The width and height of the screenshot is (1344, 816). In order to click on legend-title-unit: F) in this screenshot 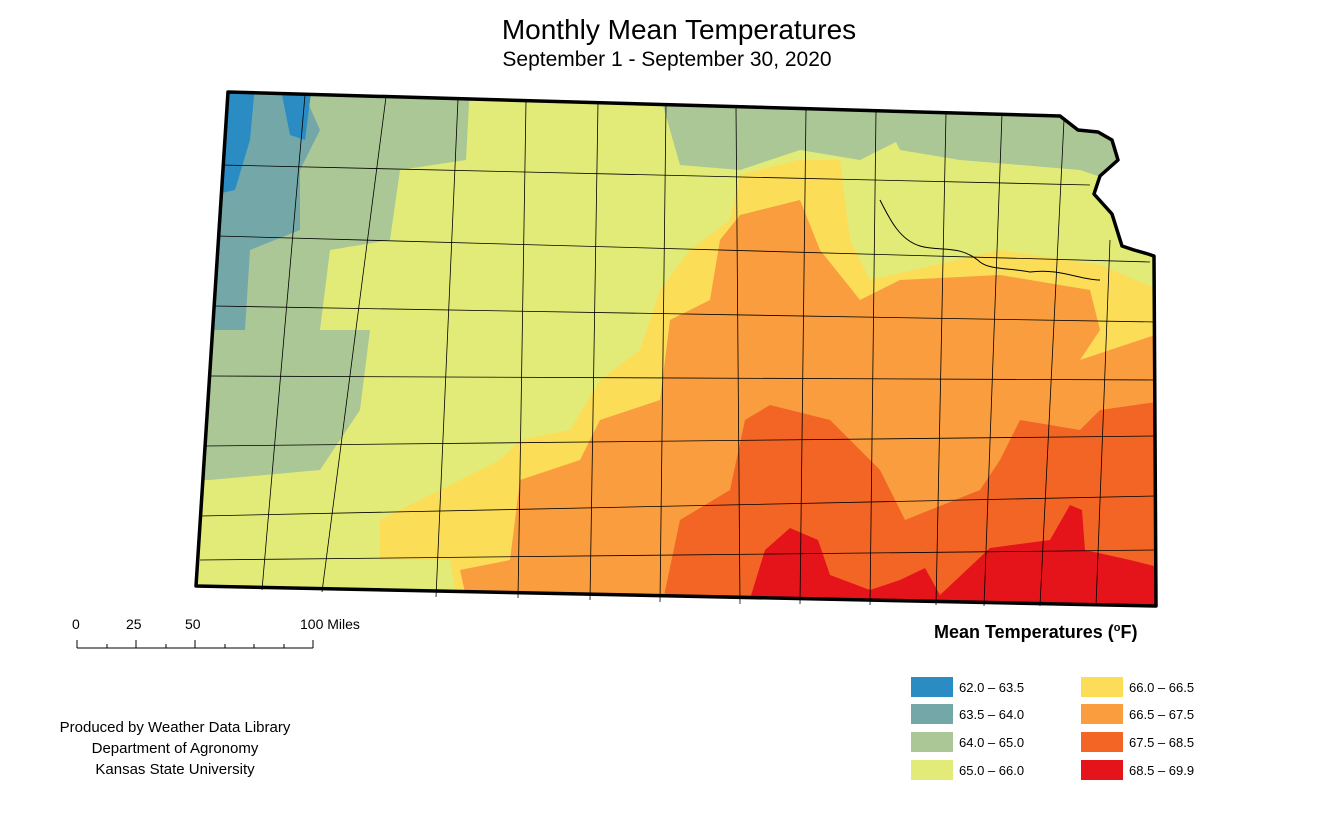, I will do `click(1129, 632)`.